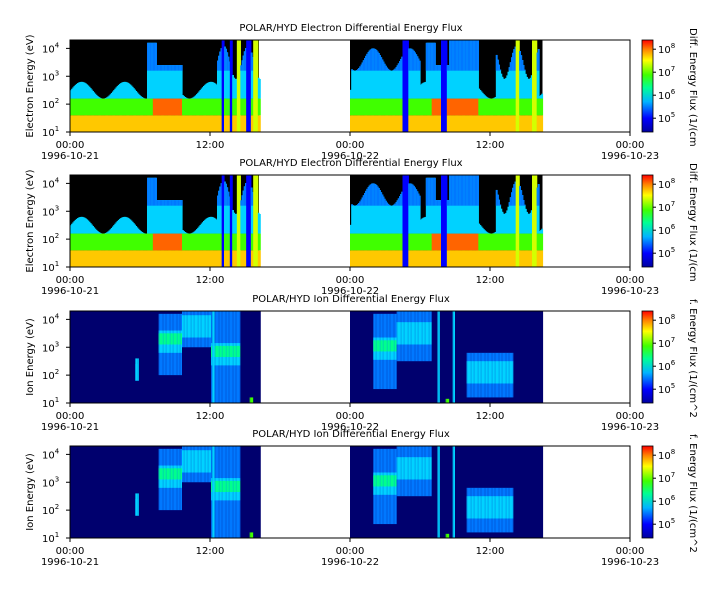  I want to click on y-tick-label: 104, so click(51, 48).